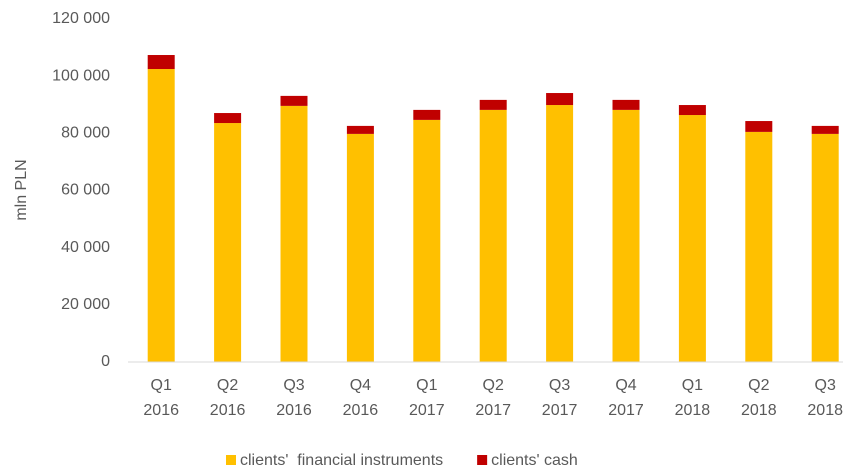 Image resolution: width=843 pixels, height=471 pixels. Describe the element at coordinates (534, 460) in the screenshot. I see `legend-label: clients' cash` at that location.